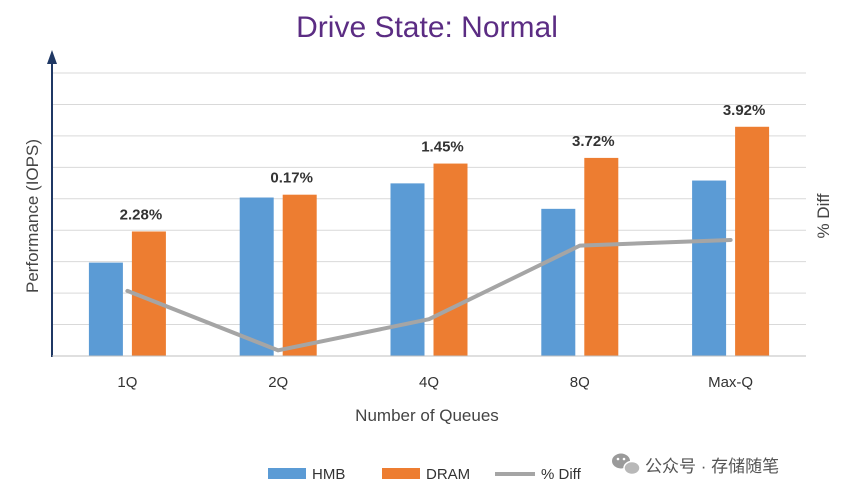 Image resolution: width=860 pixels, height=500 pixels. What do you see at coordinates (256, 276) in the screenshot?
I see `bar-hmb-2q` at bounding box center [256, 276].